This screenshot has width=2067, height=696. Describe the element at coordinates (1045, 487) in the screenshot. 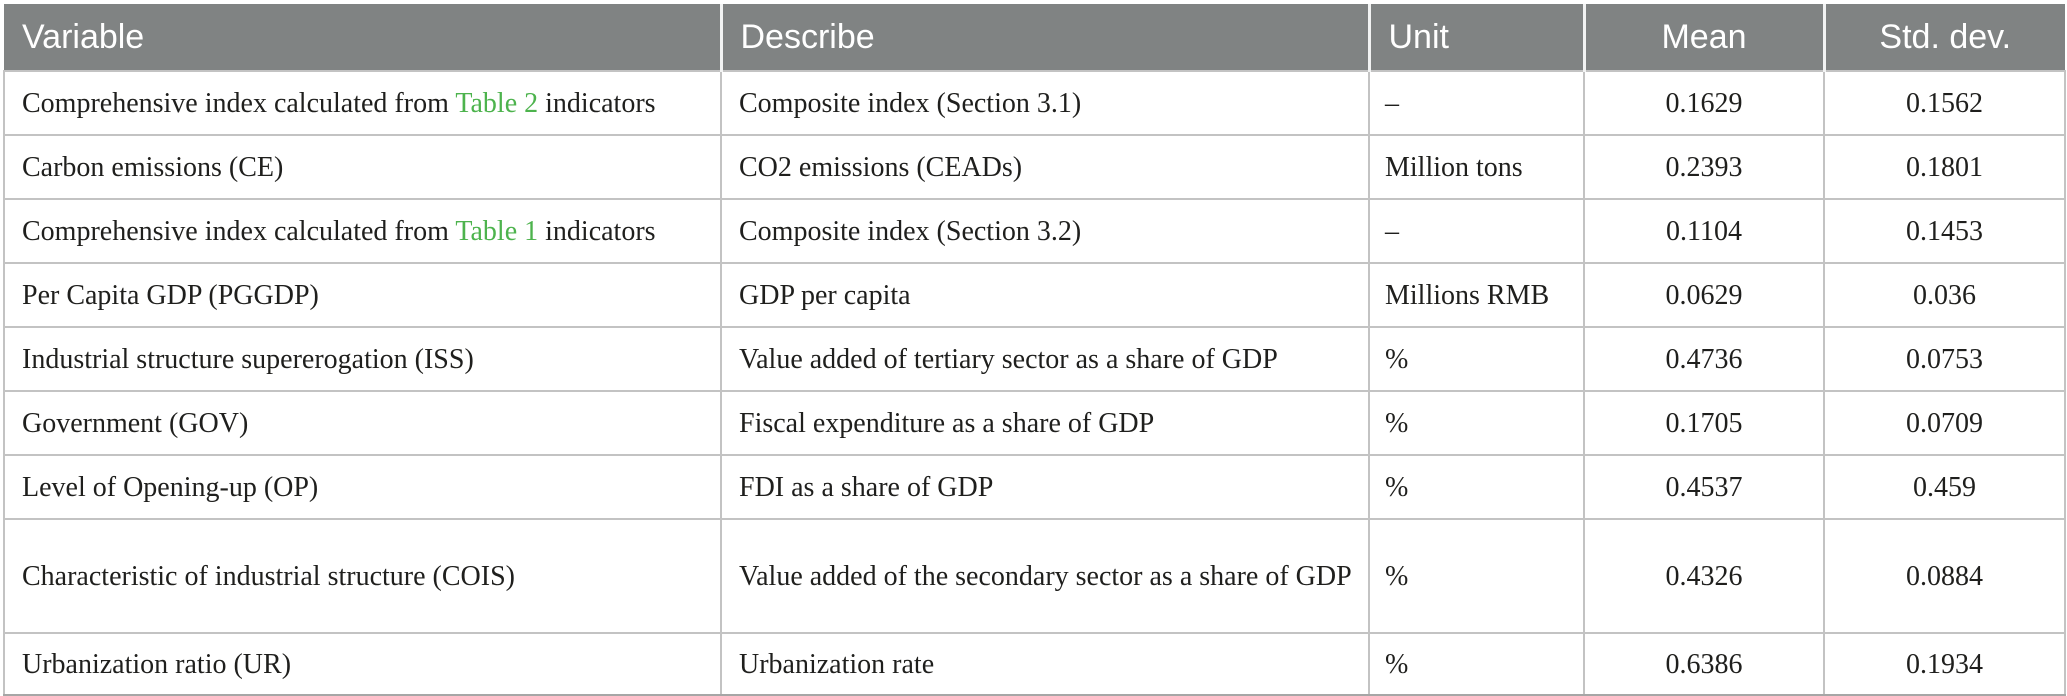

I see `describe-cell: FDI as a share of GDP` at that location.